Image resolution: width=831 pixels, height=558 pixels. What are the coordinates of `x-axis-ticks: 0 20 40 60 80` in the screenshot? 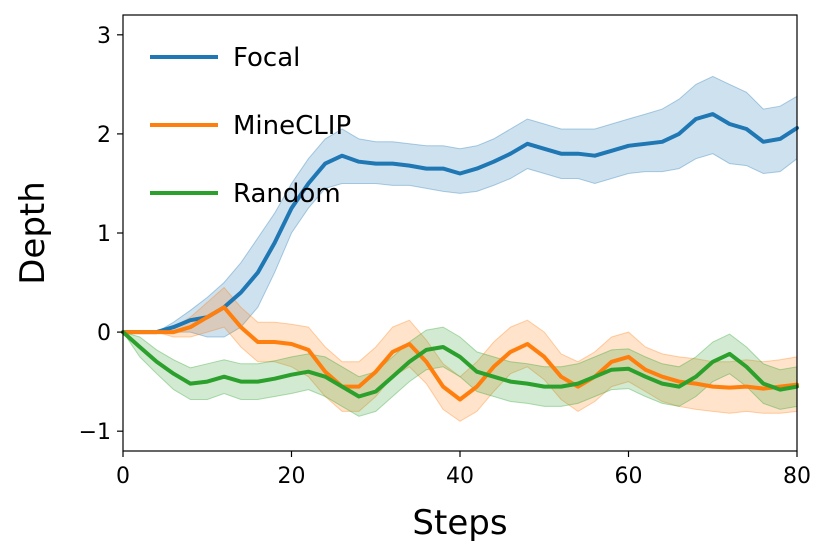 It's located at (463, 470).